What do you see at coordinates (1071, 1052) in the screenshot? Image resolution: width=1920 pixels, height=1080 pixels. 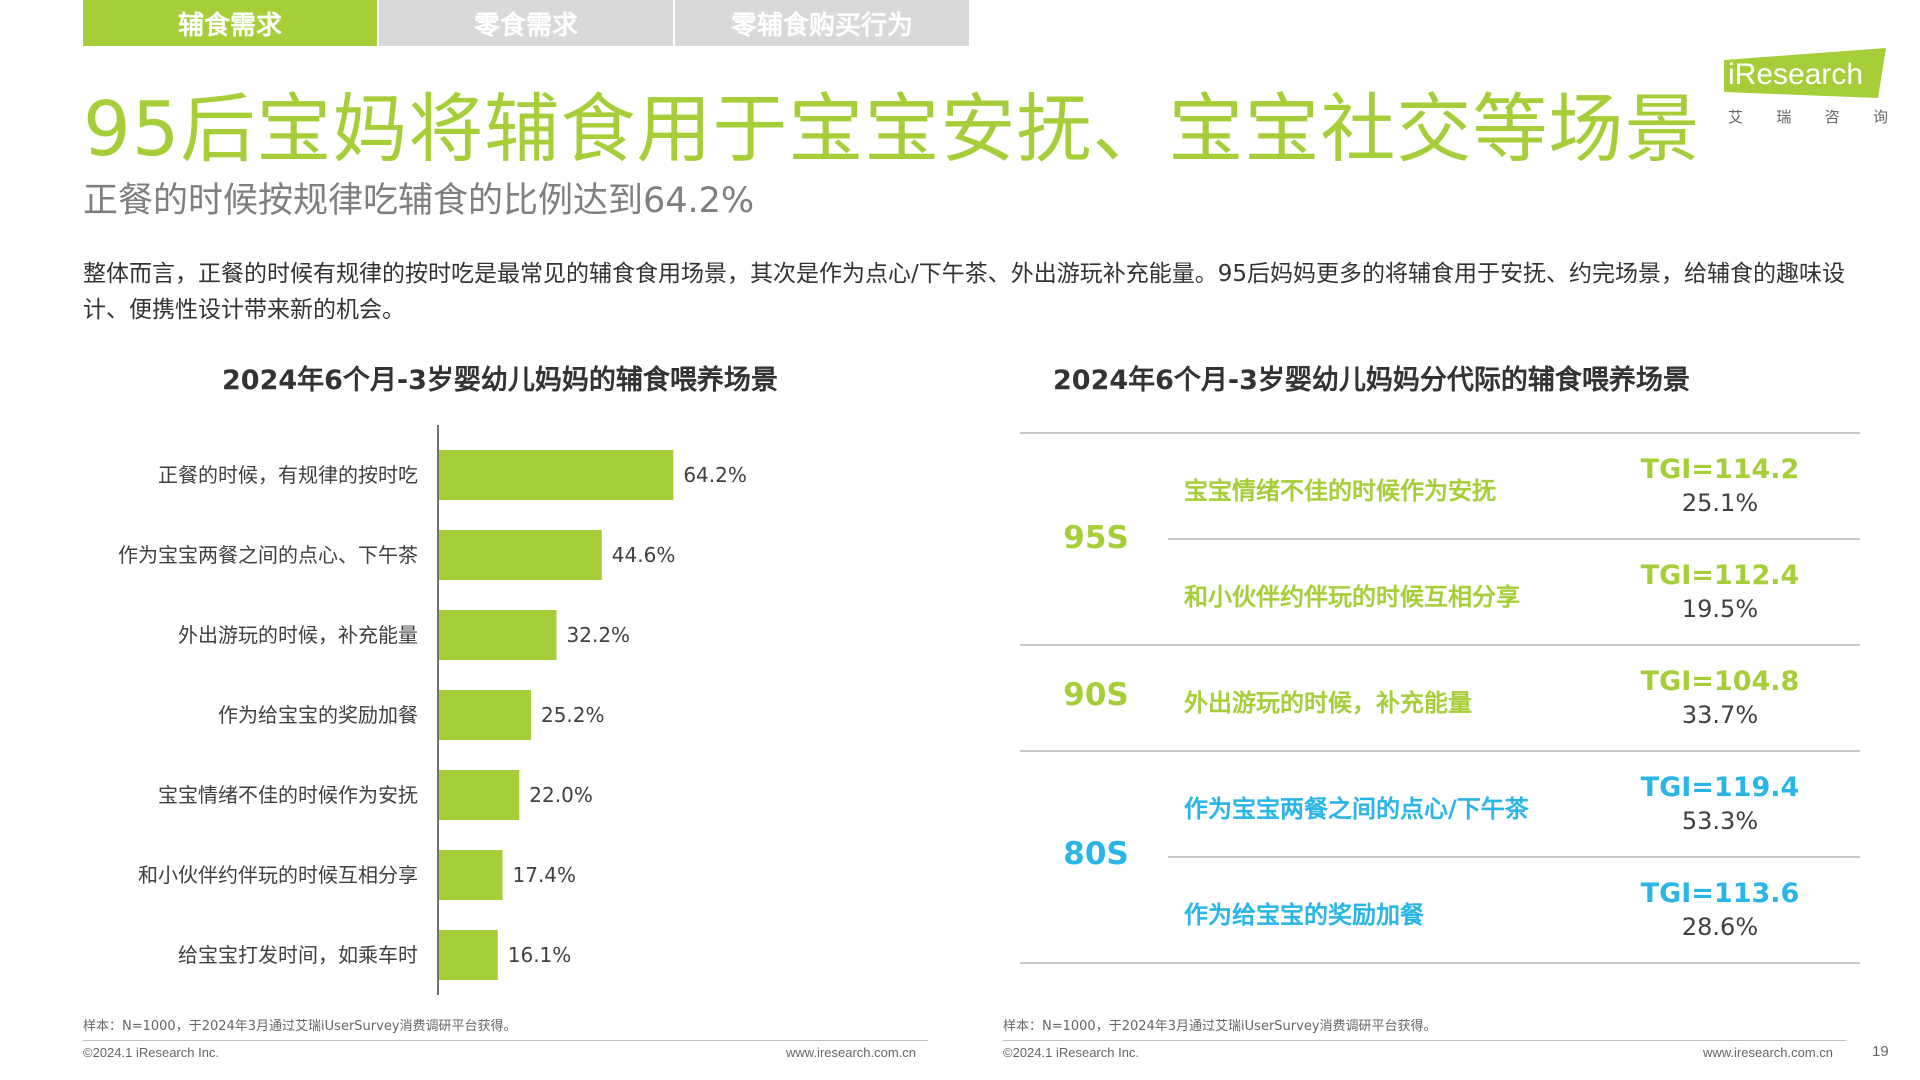 I see `copyright-right: ©2024.1 iResearch Inc.` at bounding box center [1071, 1052].